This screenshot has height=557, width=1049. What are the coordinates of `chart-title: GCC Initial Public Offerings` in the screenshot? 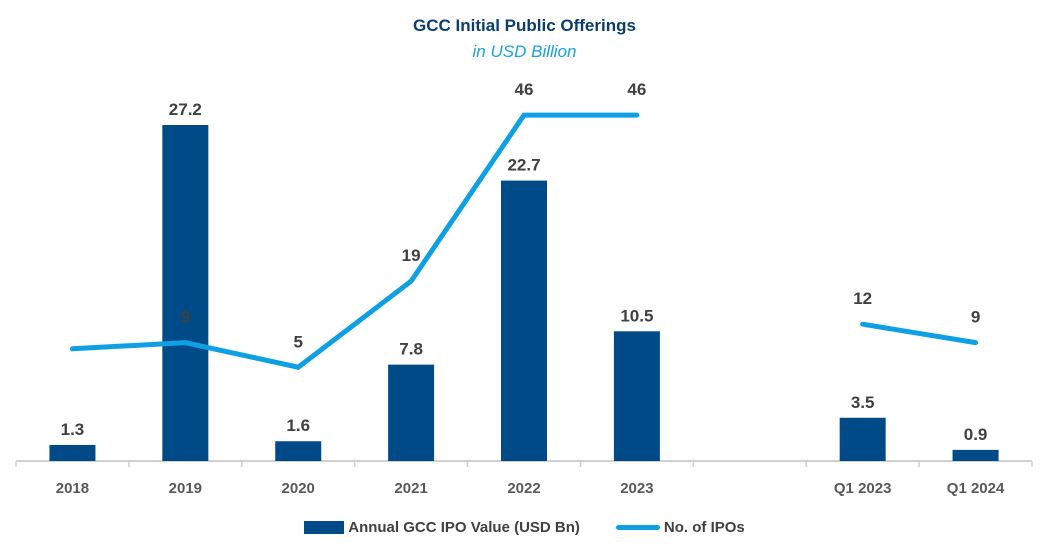 It's located at (524, 25).